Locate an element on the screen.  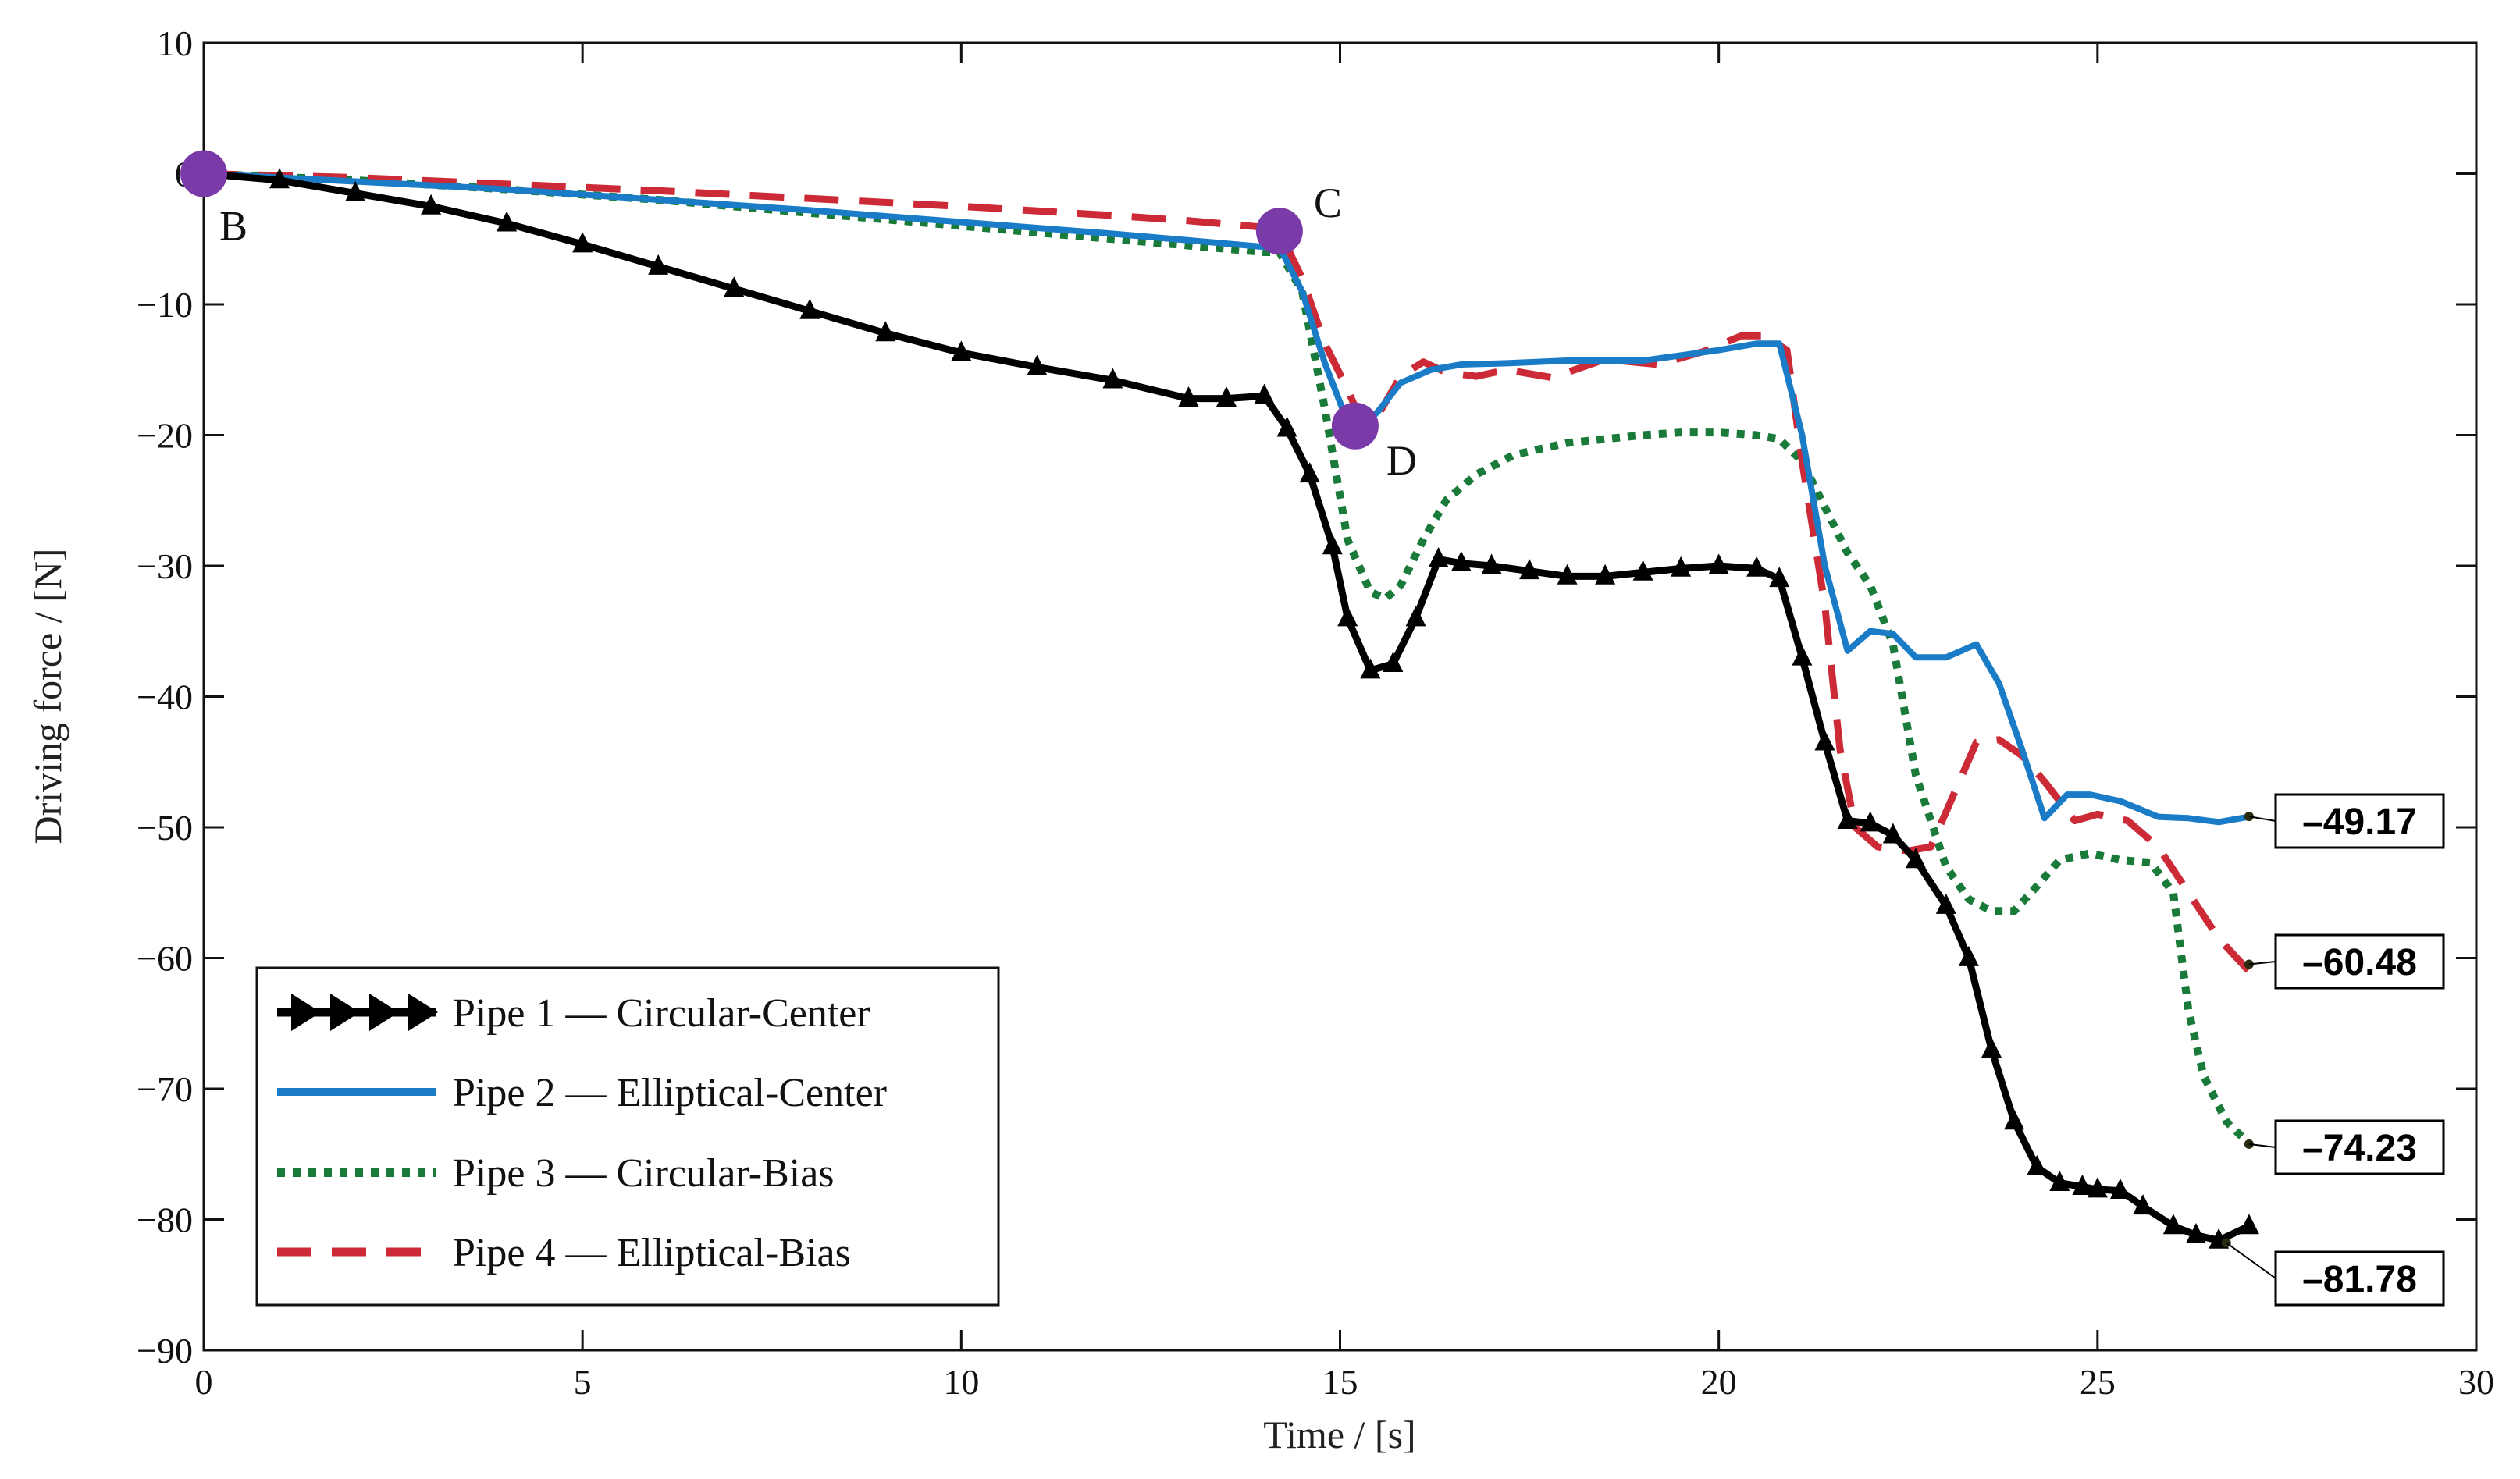
end-value-label: –74.23 is located at coordinates (2359, 1148).